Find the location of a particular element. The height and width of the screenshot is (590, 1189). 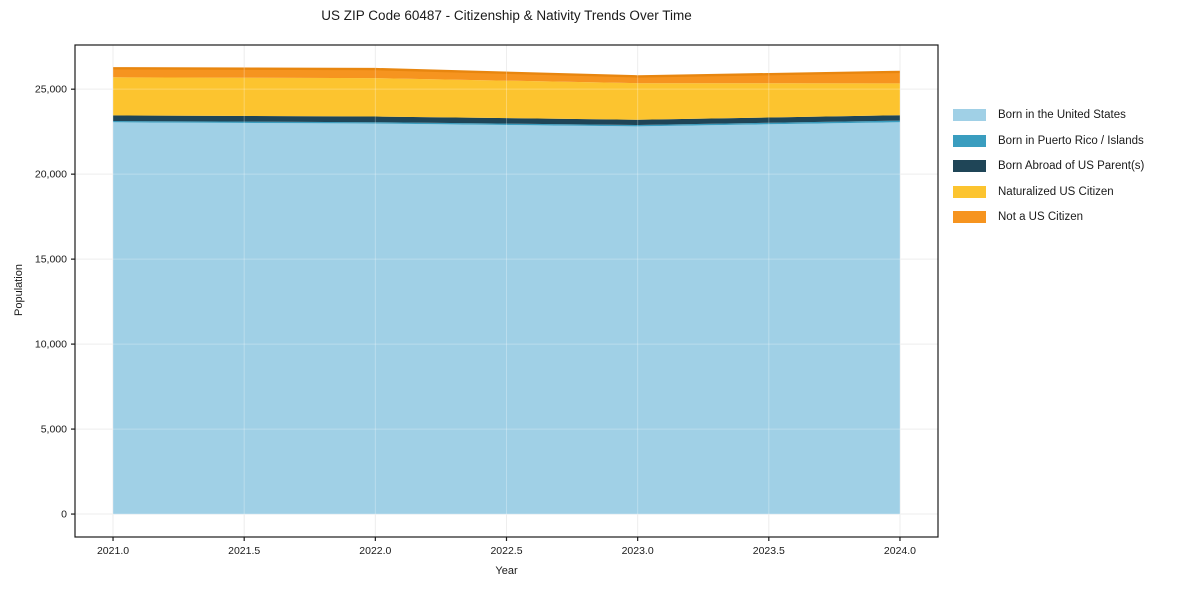

x-tick-label: 2022.0 is located at coordinates (375, 551).